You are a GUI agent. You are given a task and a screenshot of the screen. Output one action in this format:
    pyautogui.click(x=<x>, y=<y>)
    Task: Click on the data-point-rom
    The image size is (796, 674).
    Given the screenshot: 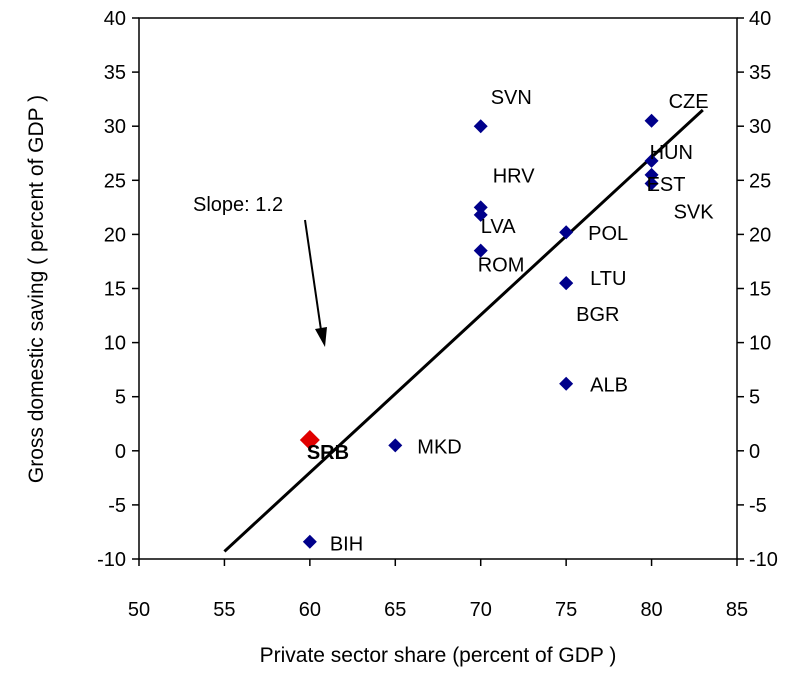 What is the action you would take?
    pyautogui.click(x=480, y=250)
    